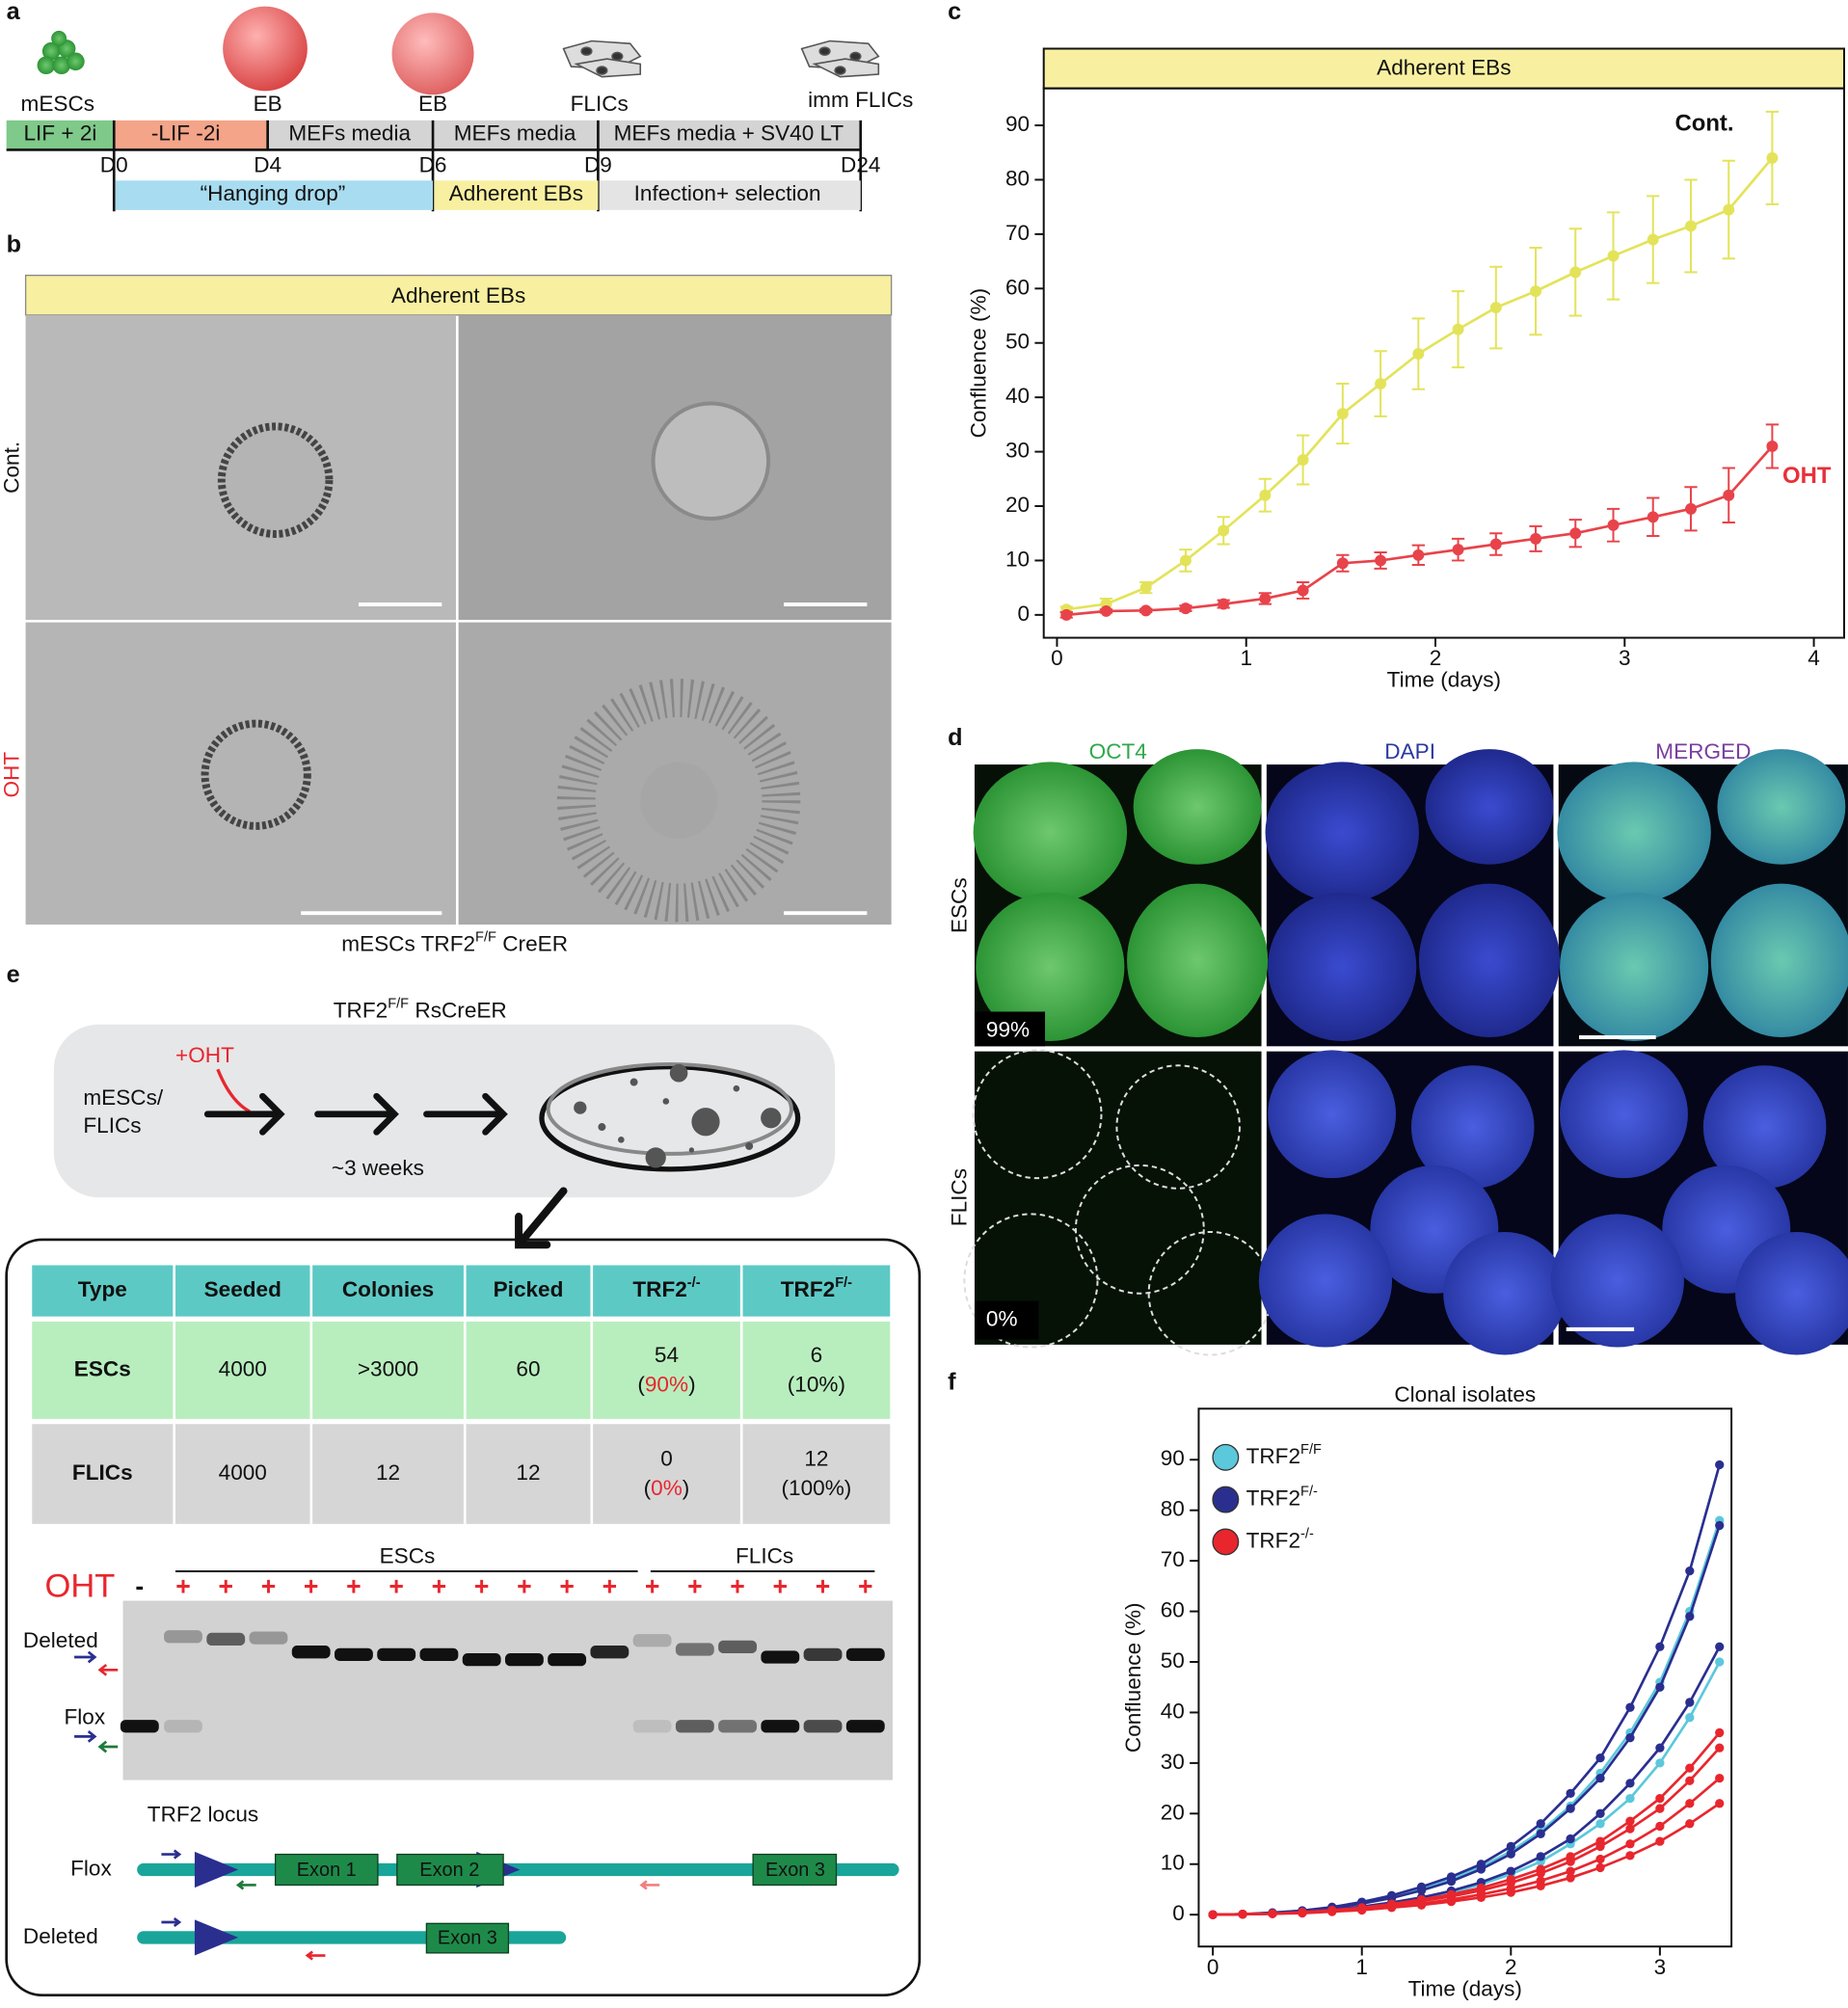  What do you see at coordinates (85, 1717) in the screenshot?
I see `band-label: Flox` at bounding box center [85, 1717].